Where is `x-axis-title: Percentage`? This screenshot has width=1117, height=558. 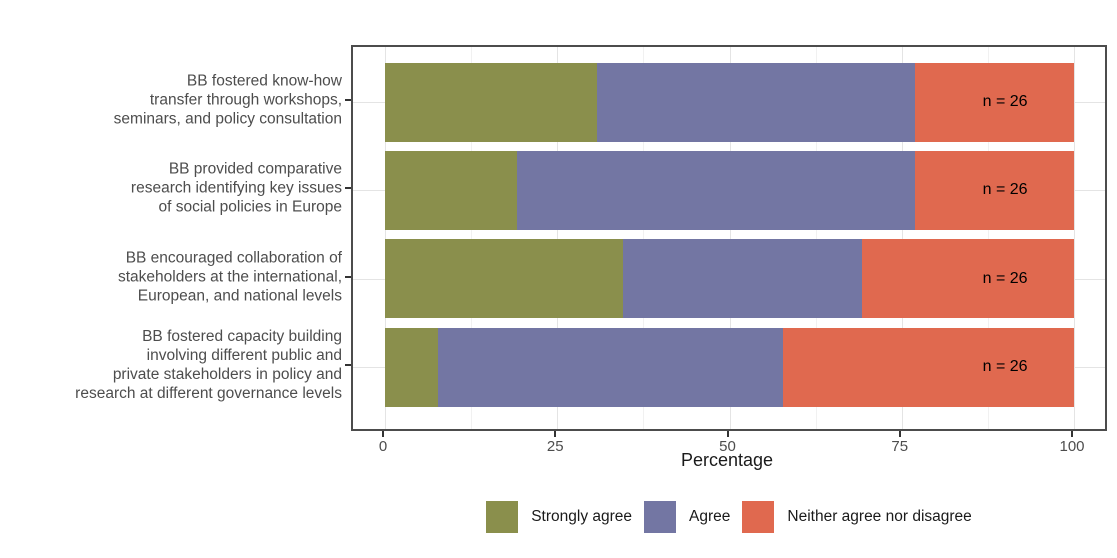
x-axis-title: Percentage is located at coordinates (727, 460).